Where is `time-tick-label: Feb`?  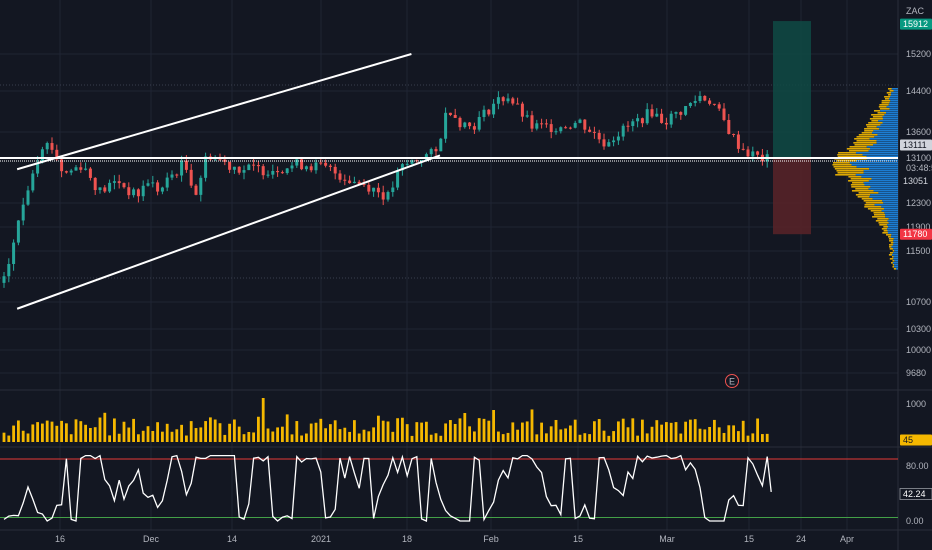
time-tick-label: Feb is located at coordinates (491, 539).